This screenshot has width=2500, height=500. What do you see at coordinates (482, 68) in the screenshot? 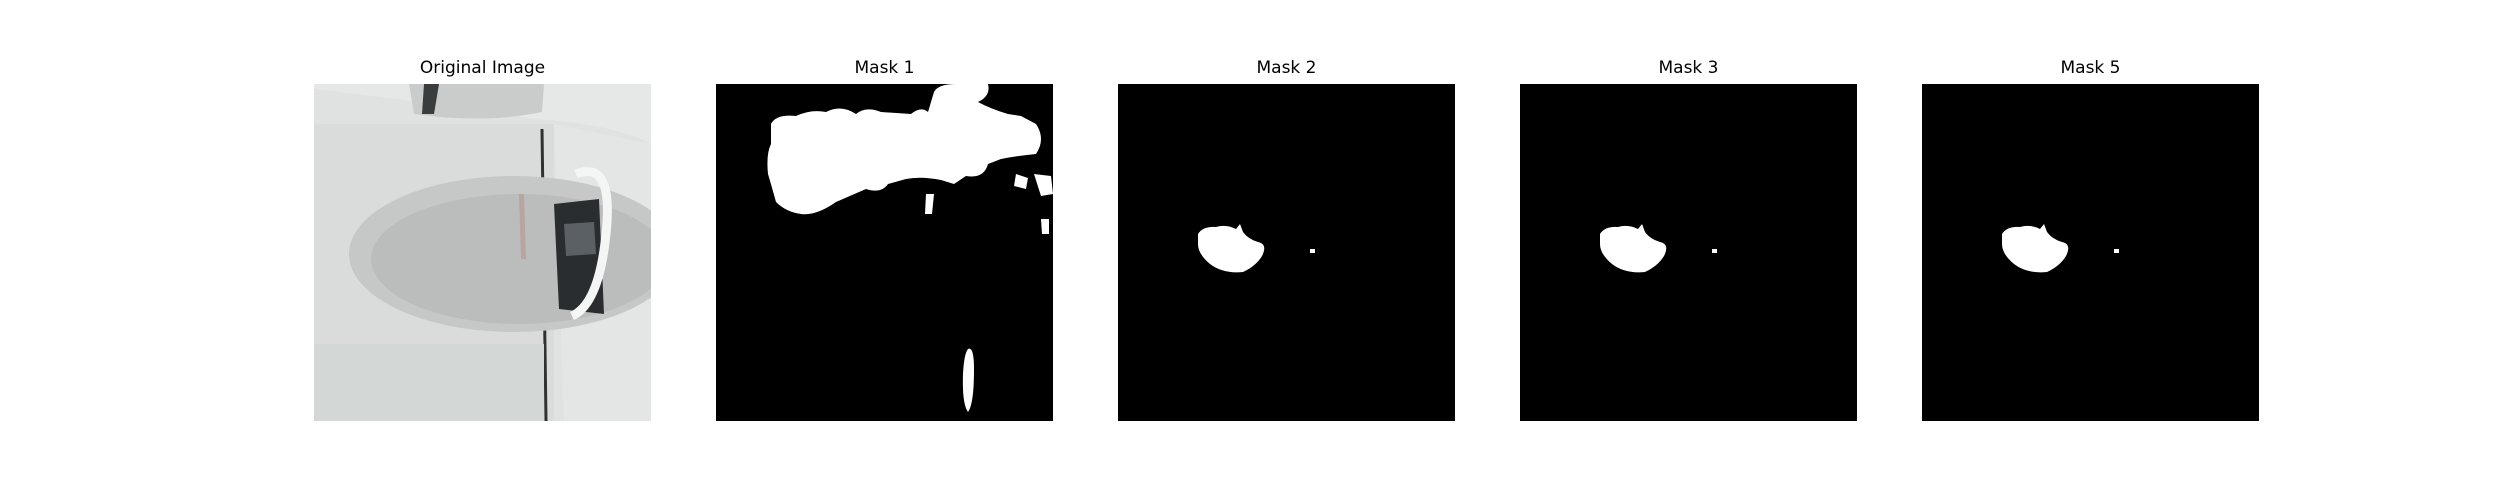
I see `panel-title-original-image: Original Image` at bounding box center [482, 68].